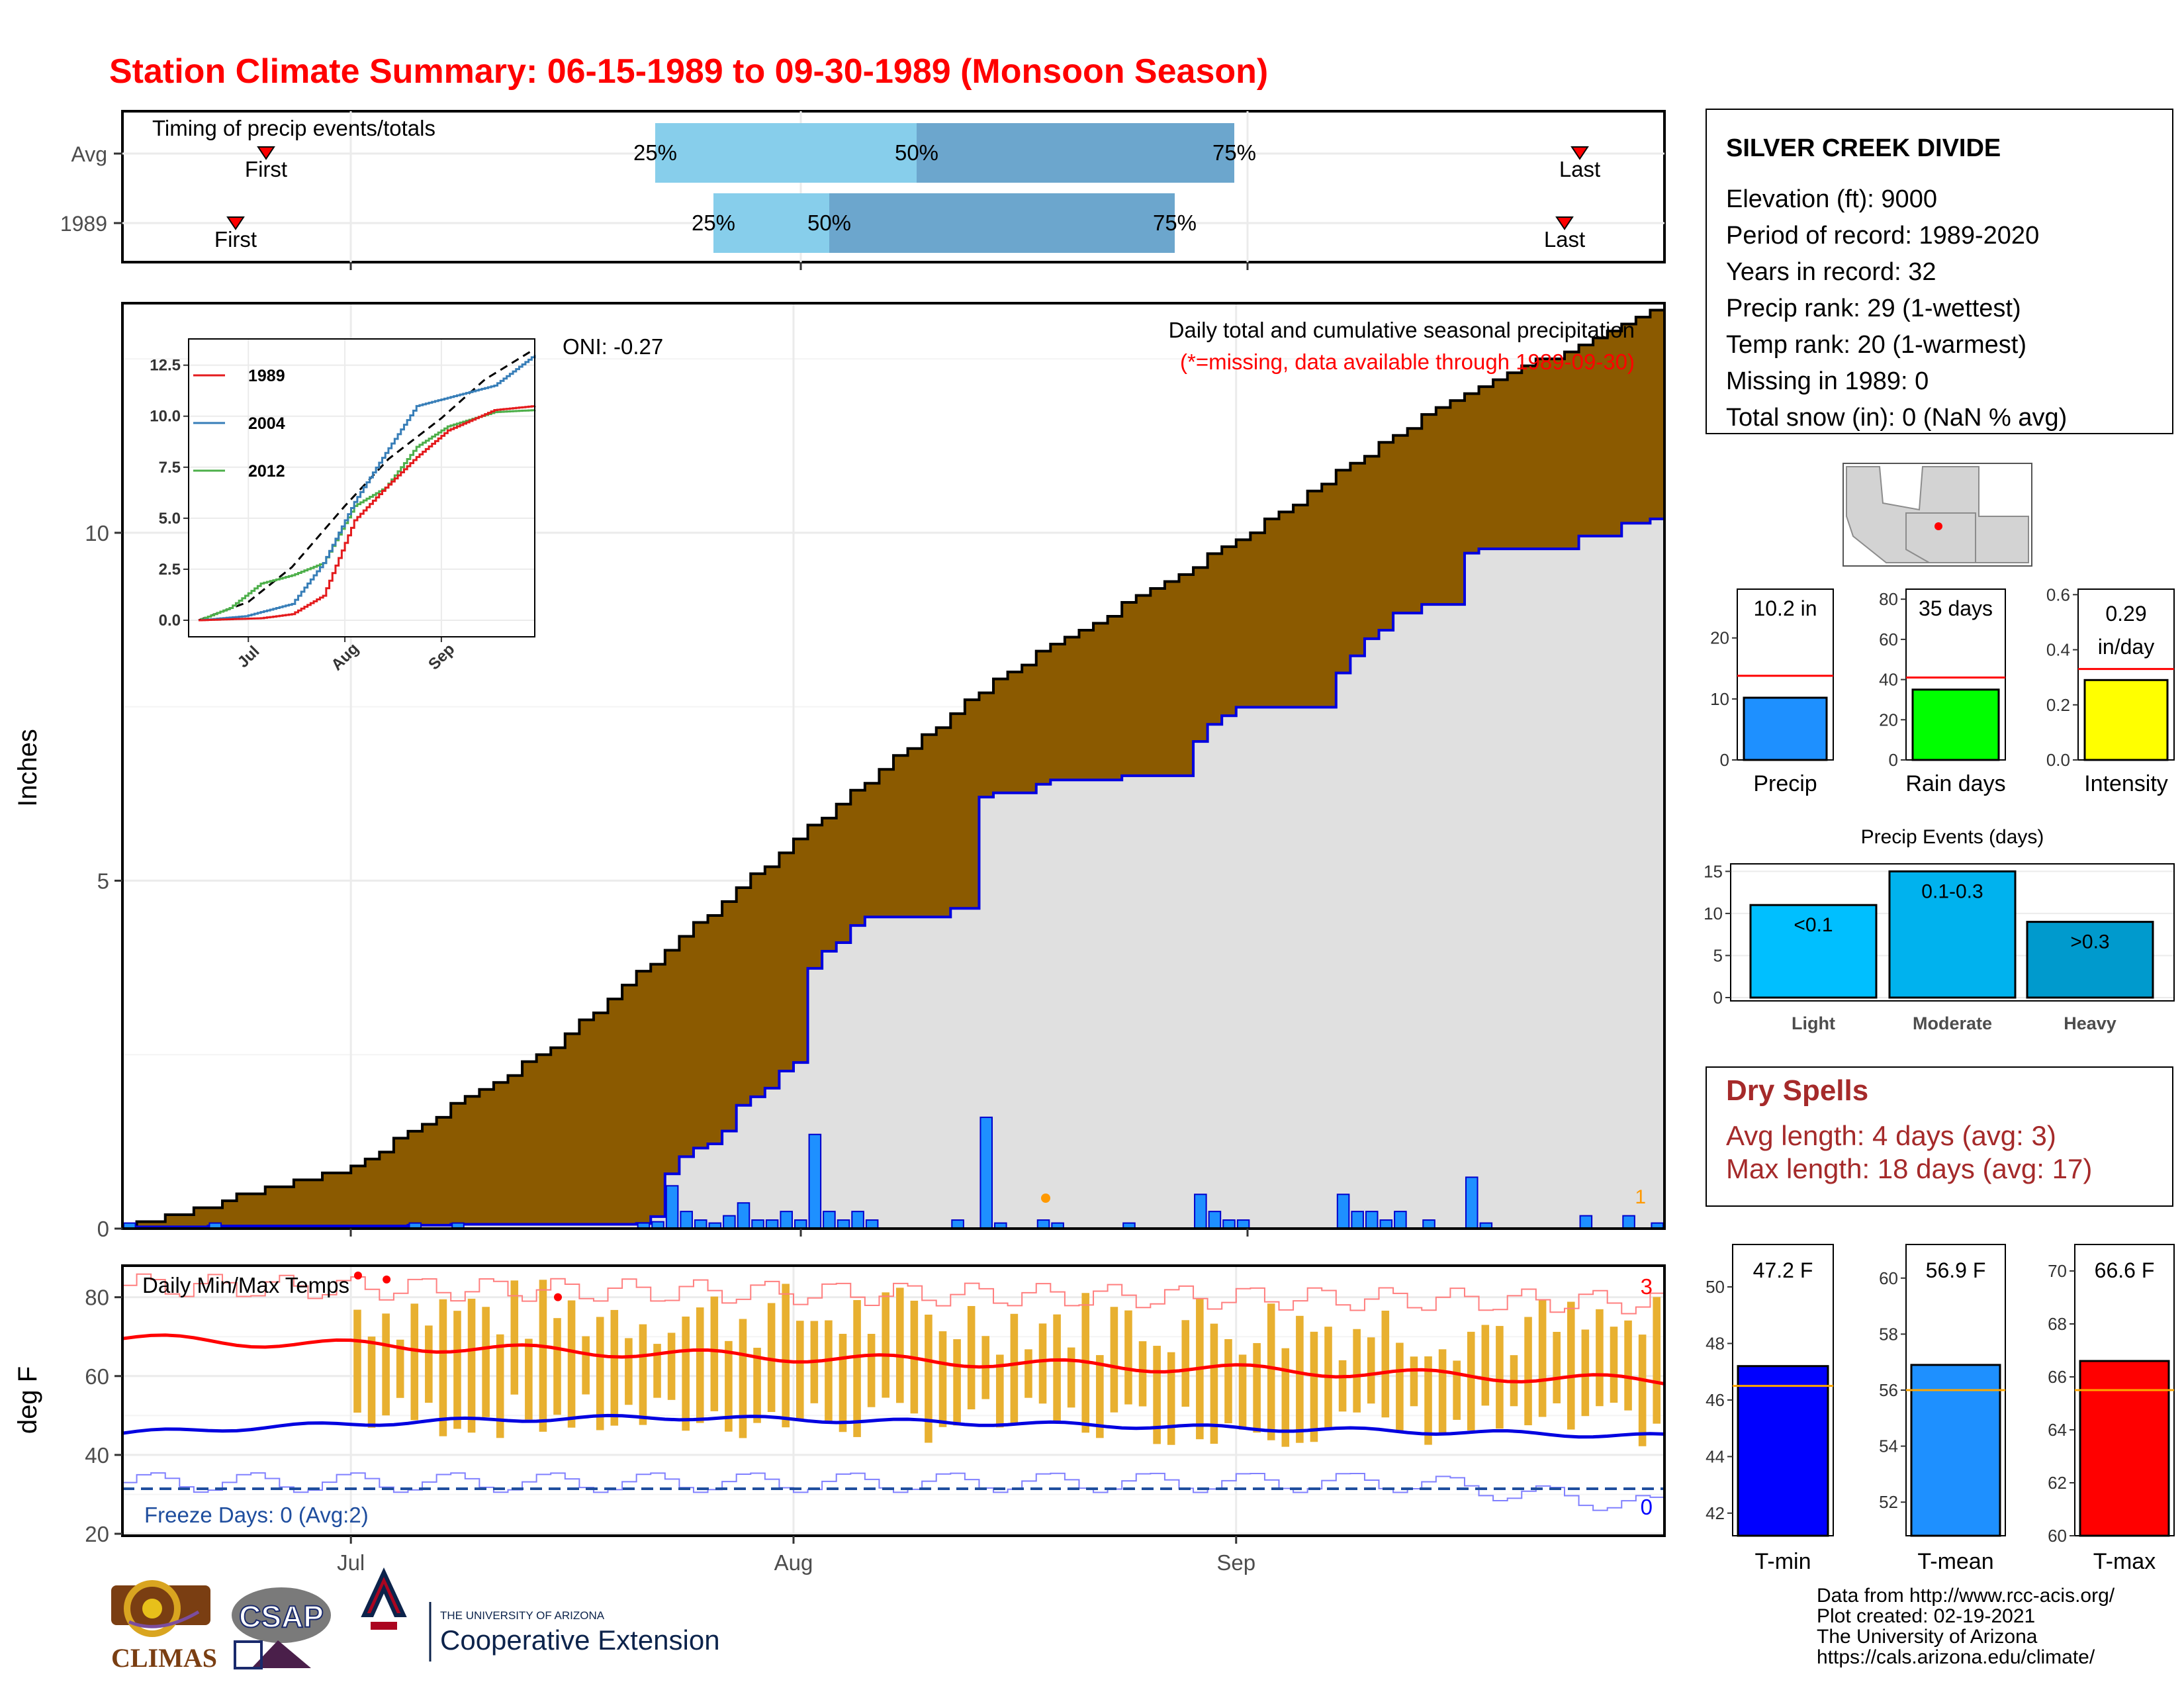 This screenshot has width=2184, height=1688. What do you see at coordinates (655, 152) in the screenshot?
I see `avg-p25: 25%` at bounding box center [655, 152].